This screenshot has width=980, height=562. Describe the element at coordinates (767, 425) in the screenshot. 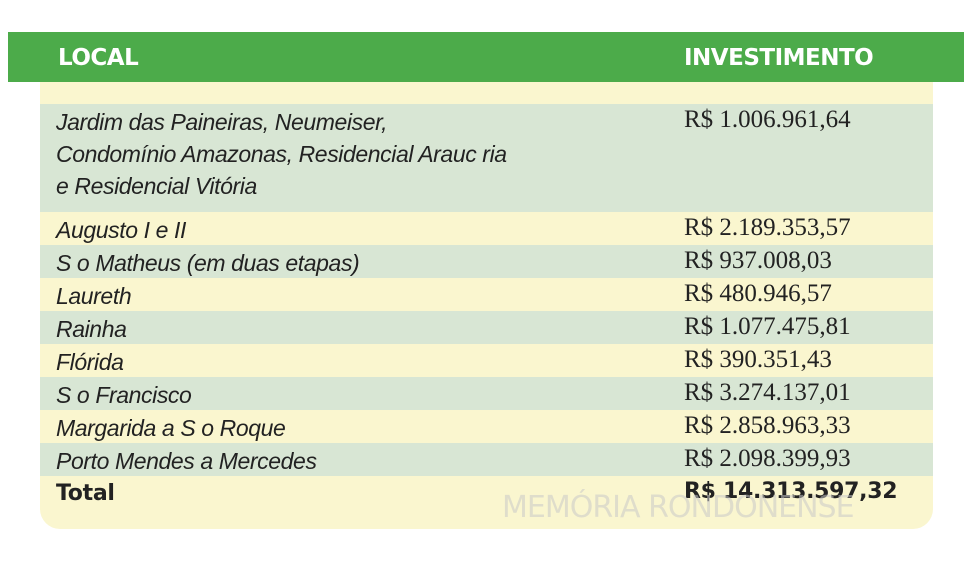

I see `cell-investment: R$ 2.858.963,33` at that location.